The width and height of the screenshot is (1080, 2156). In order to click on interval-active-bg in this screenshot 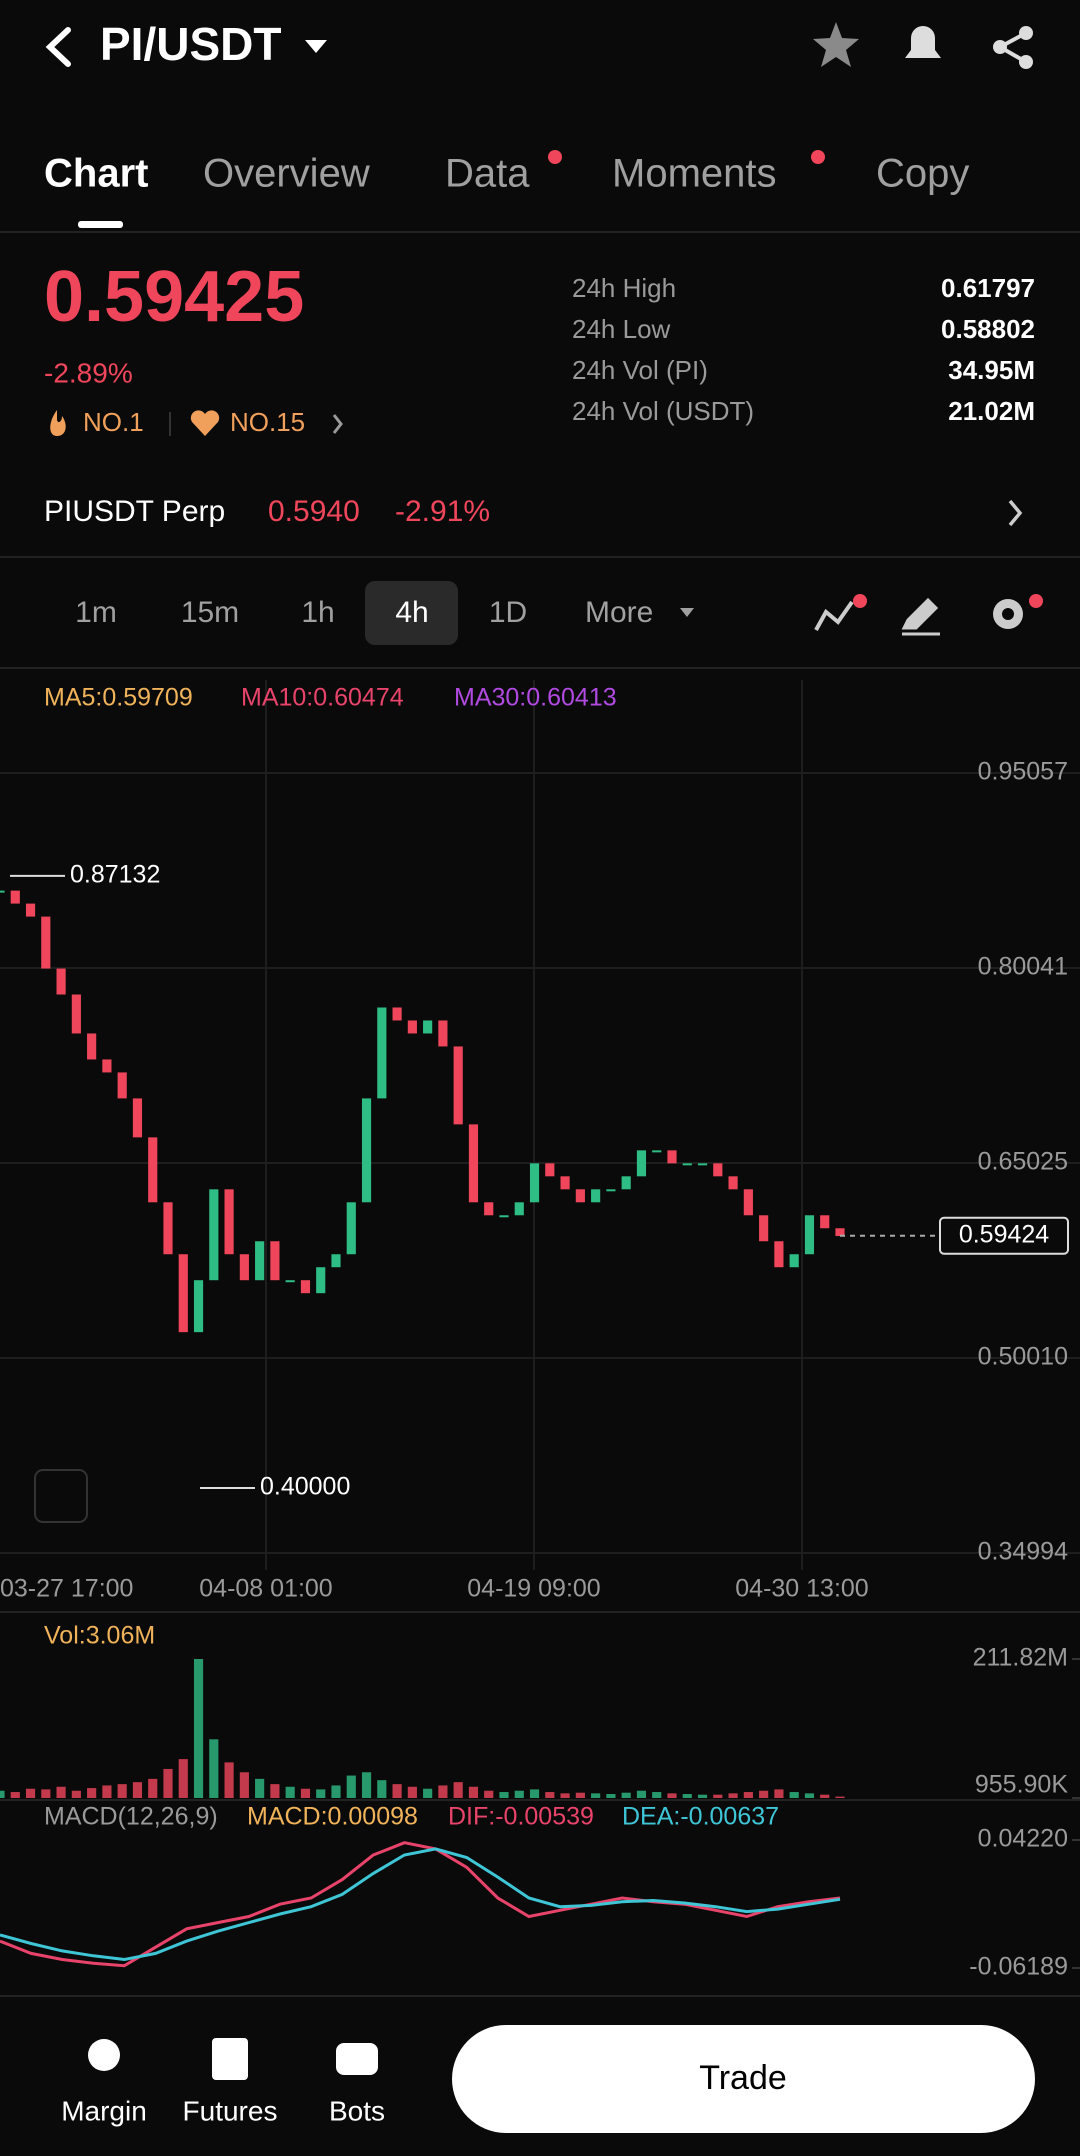, I will do `click(411, 613)`.